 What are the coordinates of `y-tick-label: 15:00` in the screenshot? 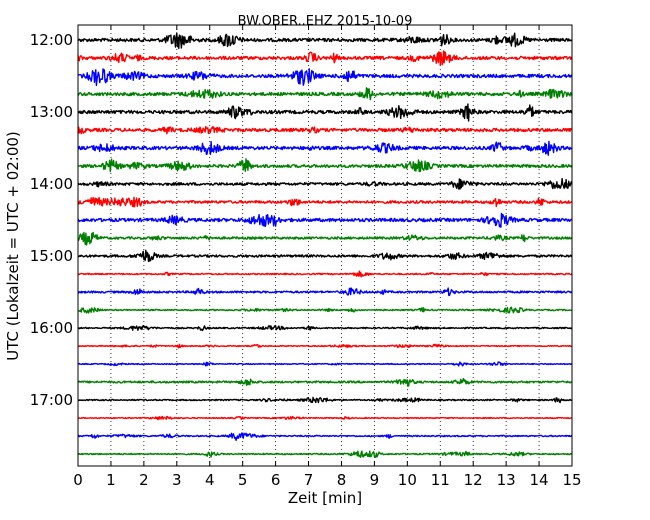 It's located at (51, 256).